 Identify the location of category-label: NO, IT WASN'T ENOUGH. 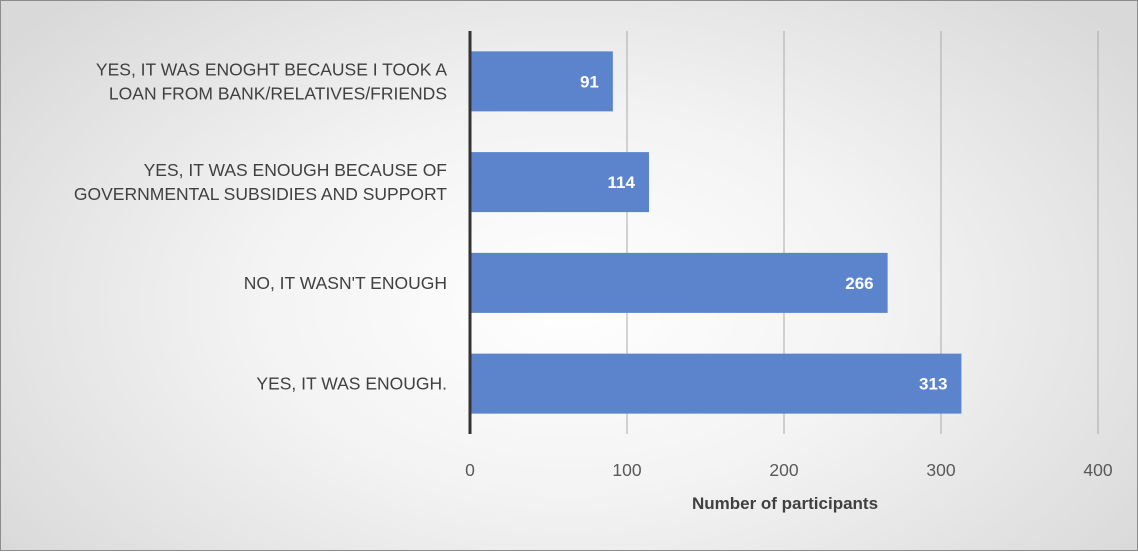
(345, 283).